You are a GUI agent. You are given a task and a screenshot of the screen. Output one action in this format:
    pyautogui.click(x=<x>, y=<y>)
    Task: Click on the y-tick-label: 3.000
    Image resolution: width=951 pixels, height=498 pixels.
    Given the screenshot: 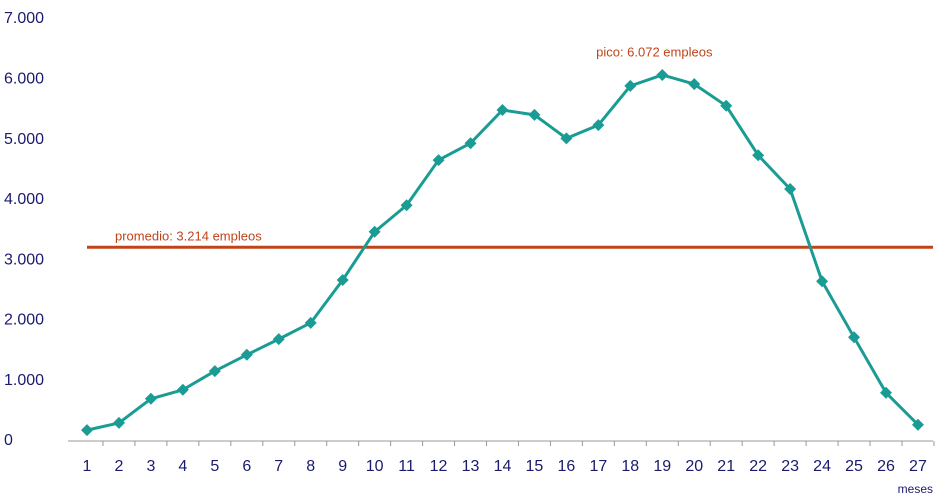 What is the action you would take?
    pyautogui.click(x=24, y=259)
    